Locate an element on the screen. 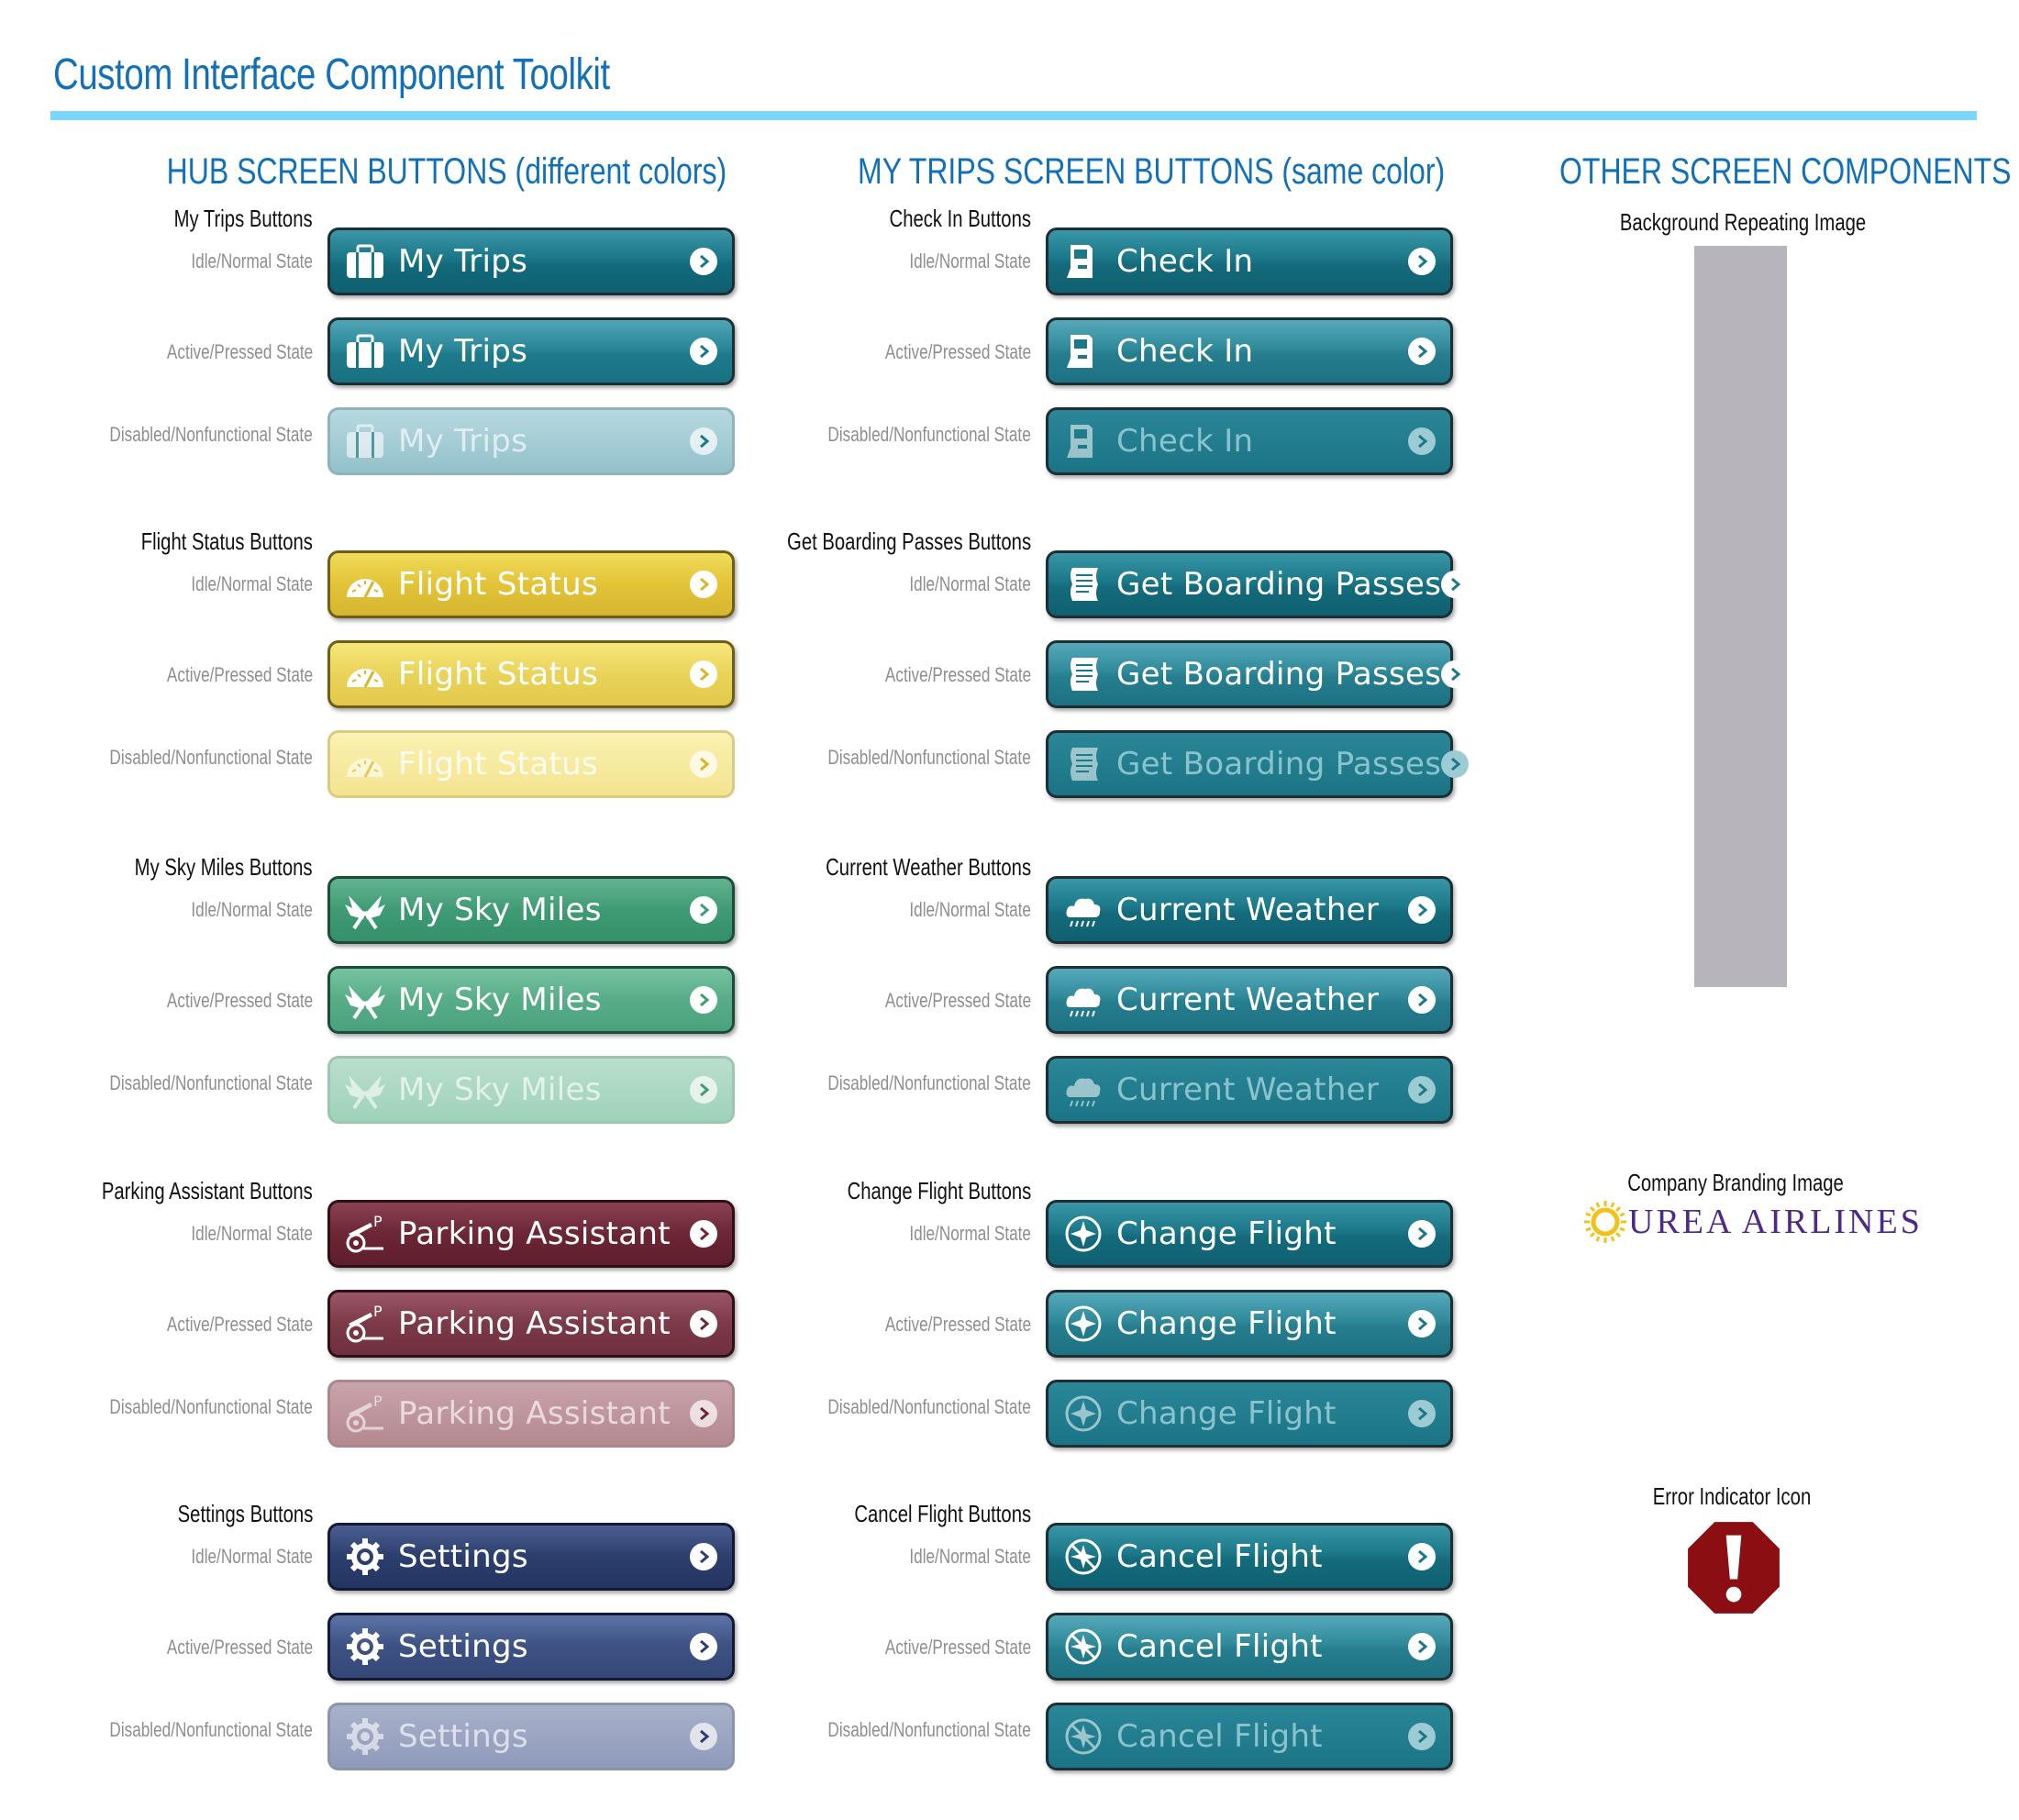 The height and width of the screenshot is (1820, 2019). hub-parking-assistant-button-active: P Parking Assistant is located at coordinates (531, 1324).